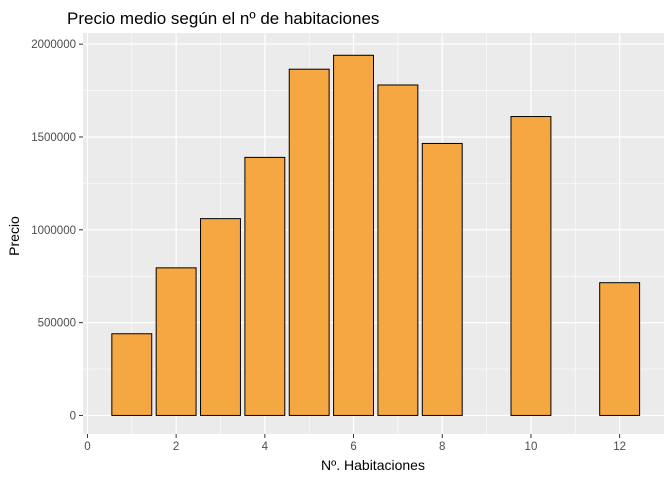 This screenshot has width=672, height=480. Describe the element at coordinates (53, 45) in the screenshot. I see `y-tick-label: 2000000` at that location.